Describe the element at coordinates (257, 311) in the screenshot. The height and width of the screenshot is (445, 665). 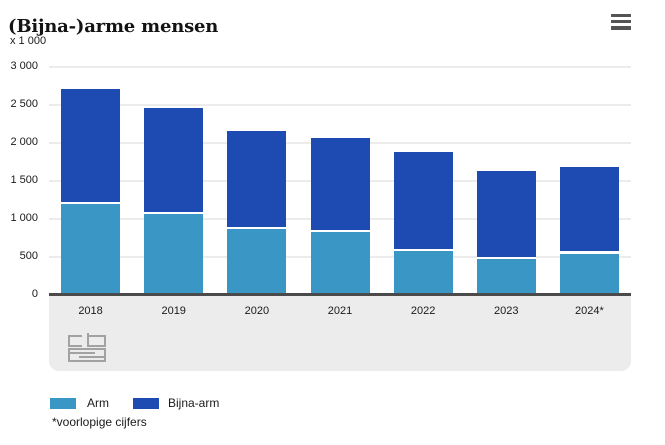
I see `x-tick-label: 2020` at that location.